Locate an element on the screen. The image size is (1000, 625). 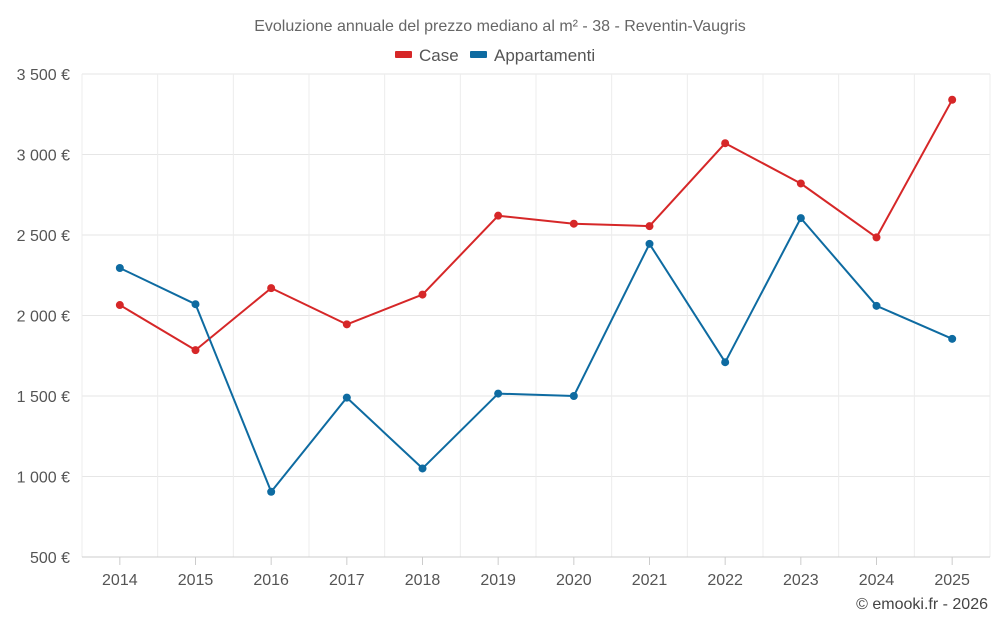
legend-label-appartamenti: Appartamenti is located at coordinates (544, 55).